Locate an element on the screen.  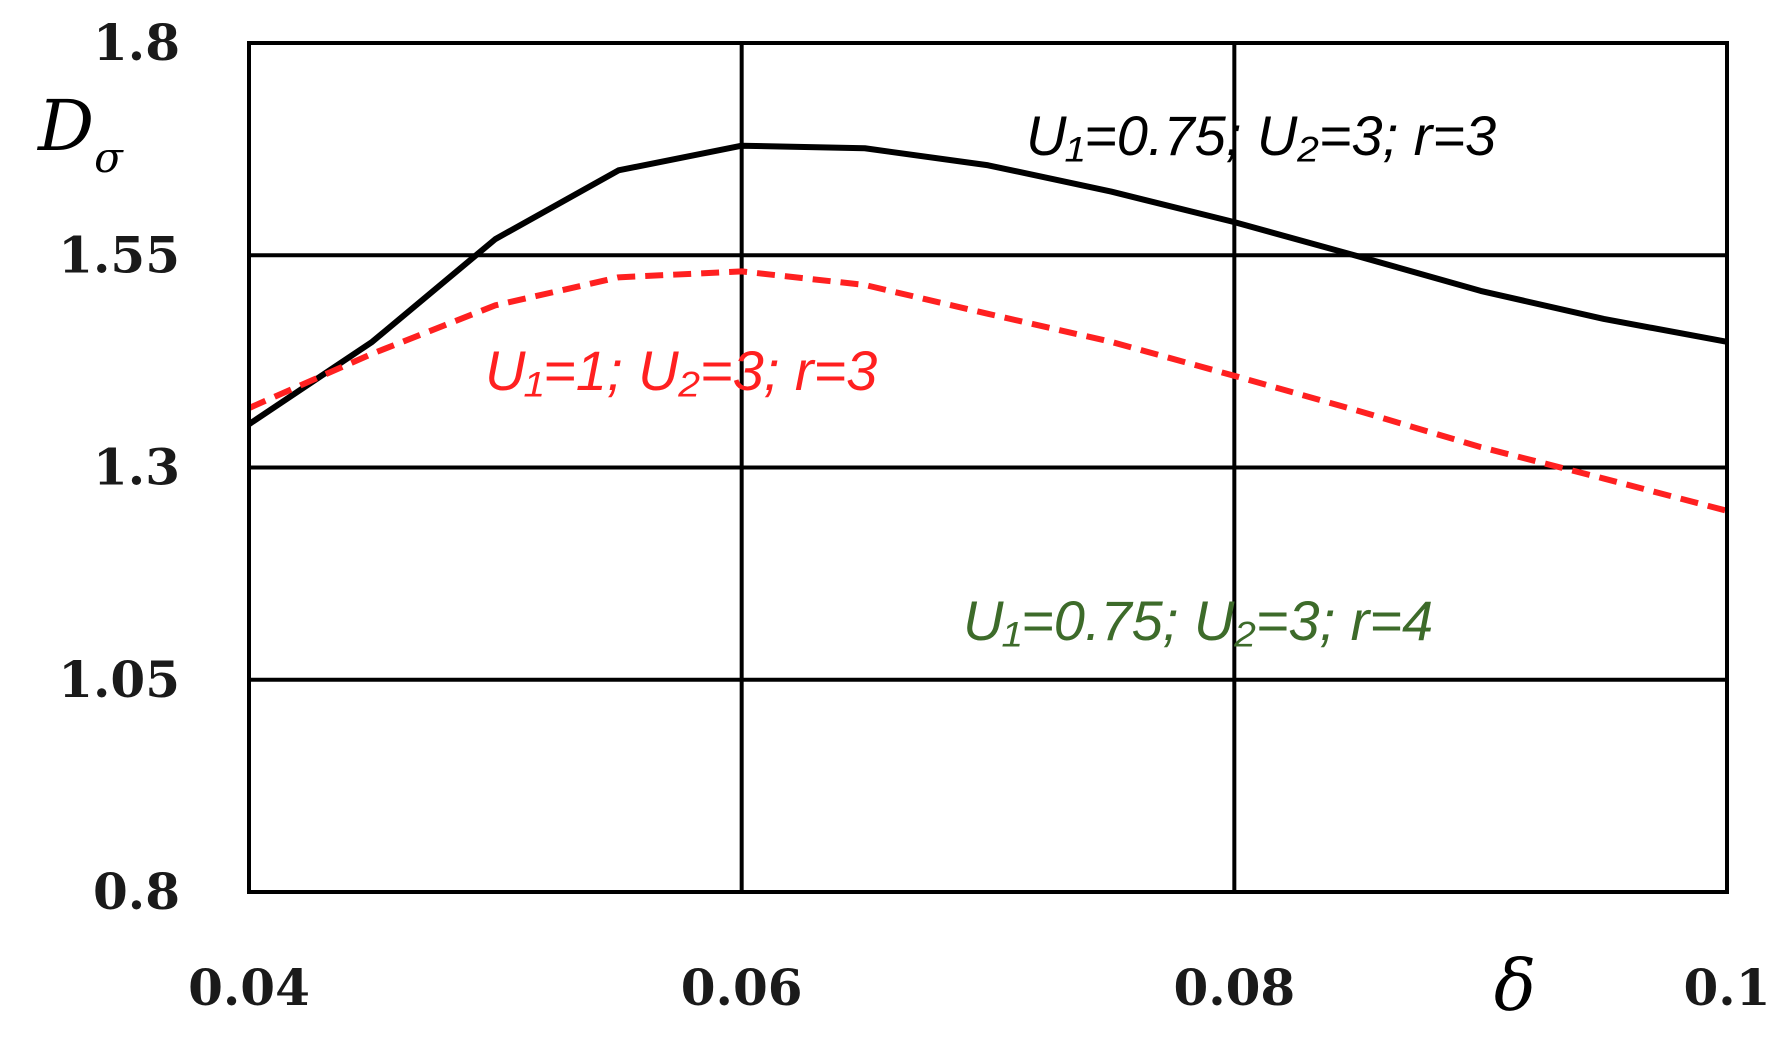
y-tick-label: 1.3 is located at coordinates (136, 467).